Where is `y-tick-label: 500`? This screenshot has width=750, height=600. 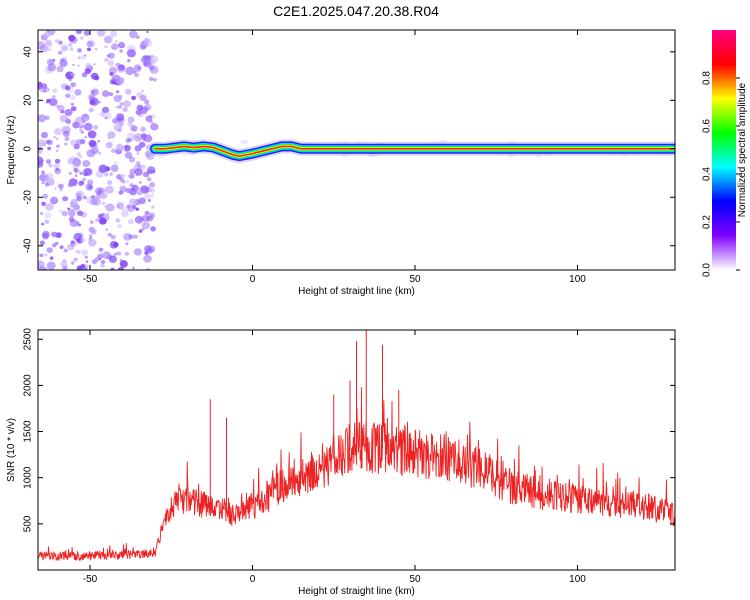
y-tick-label: 500 is located at coordinates (28, 523).